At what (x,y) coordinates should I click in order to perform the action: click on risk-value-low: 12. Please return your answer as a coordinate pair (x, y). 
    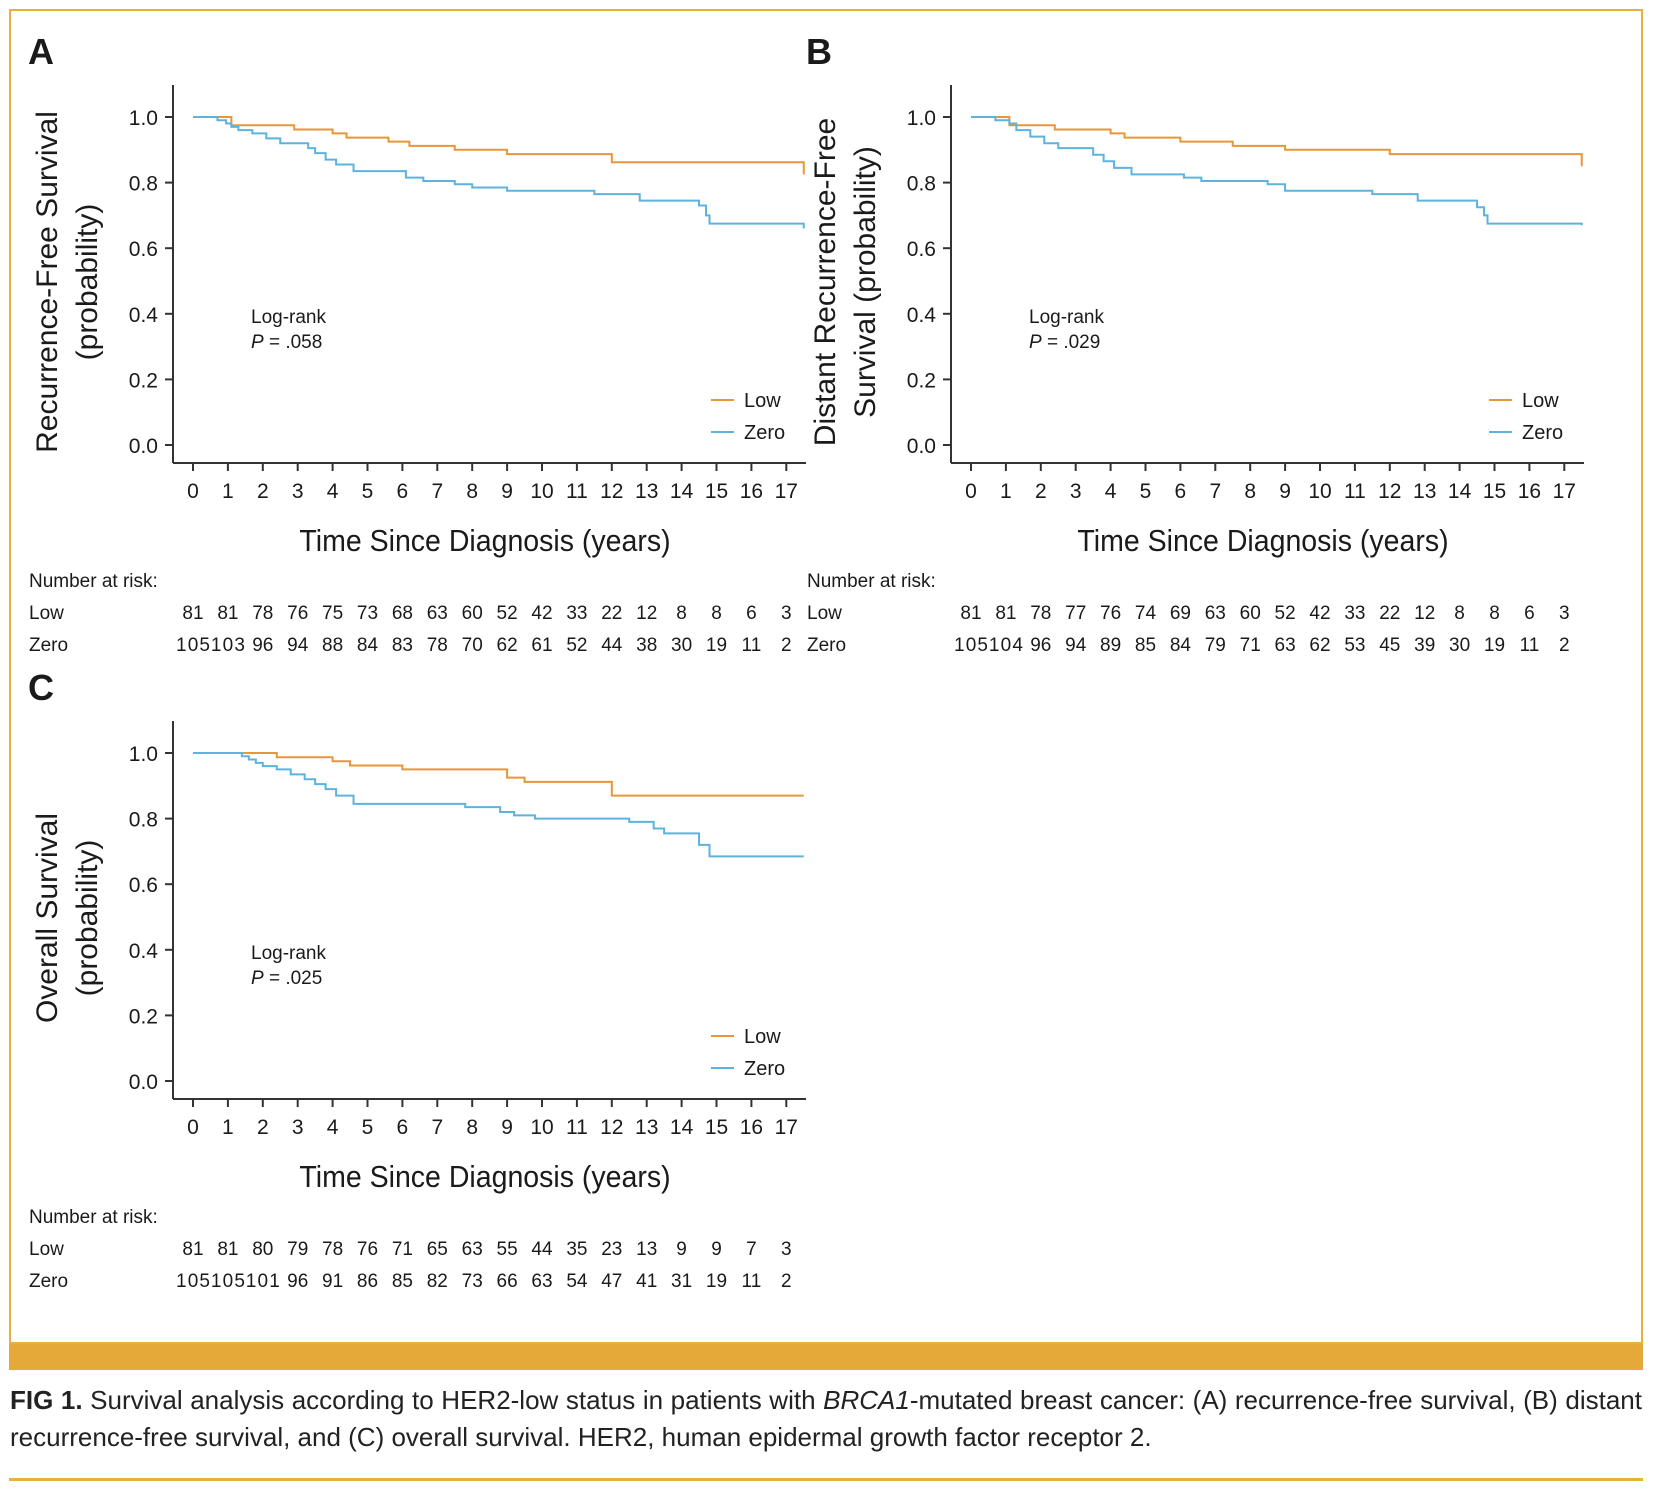
    Looking at the image, I should click on (1424, 613).